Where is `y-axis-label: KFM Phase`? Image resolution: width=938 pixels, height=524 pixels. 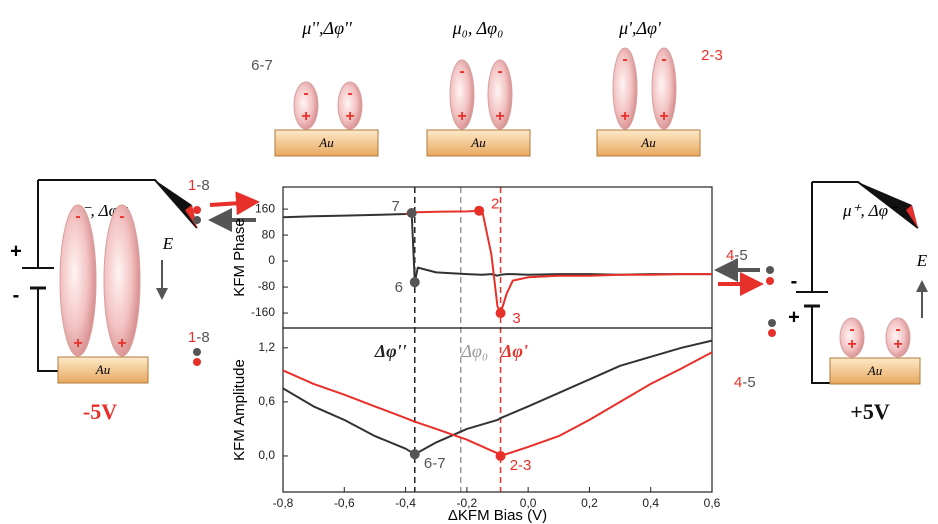 y-axis-label: KFM Phase is located at coordinates (239, 257).